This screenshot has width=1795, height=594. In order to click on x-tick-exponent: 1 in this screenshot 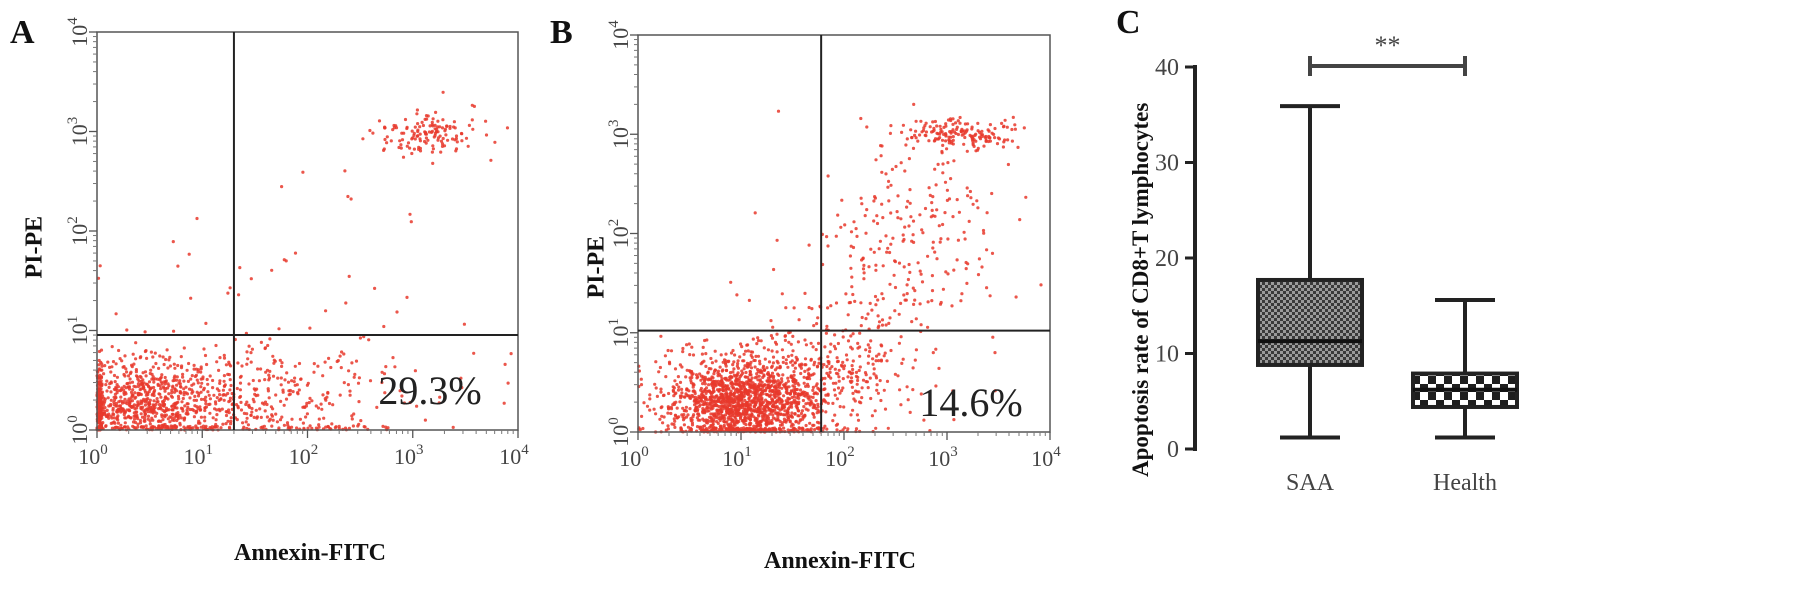, I will do `click(748, 452)`.